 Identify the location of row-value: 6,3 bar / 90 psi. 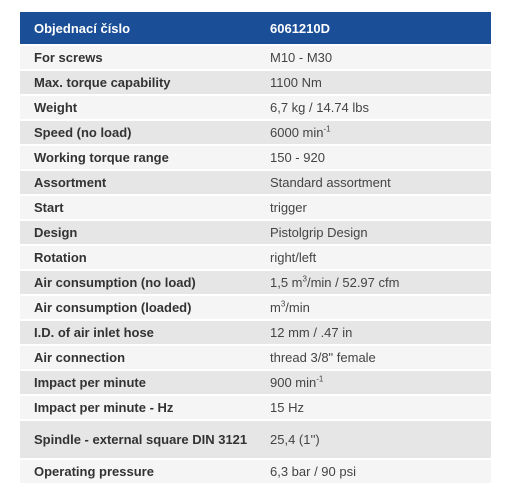
(373, 471).